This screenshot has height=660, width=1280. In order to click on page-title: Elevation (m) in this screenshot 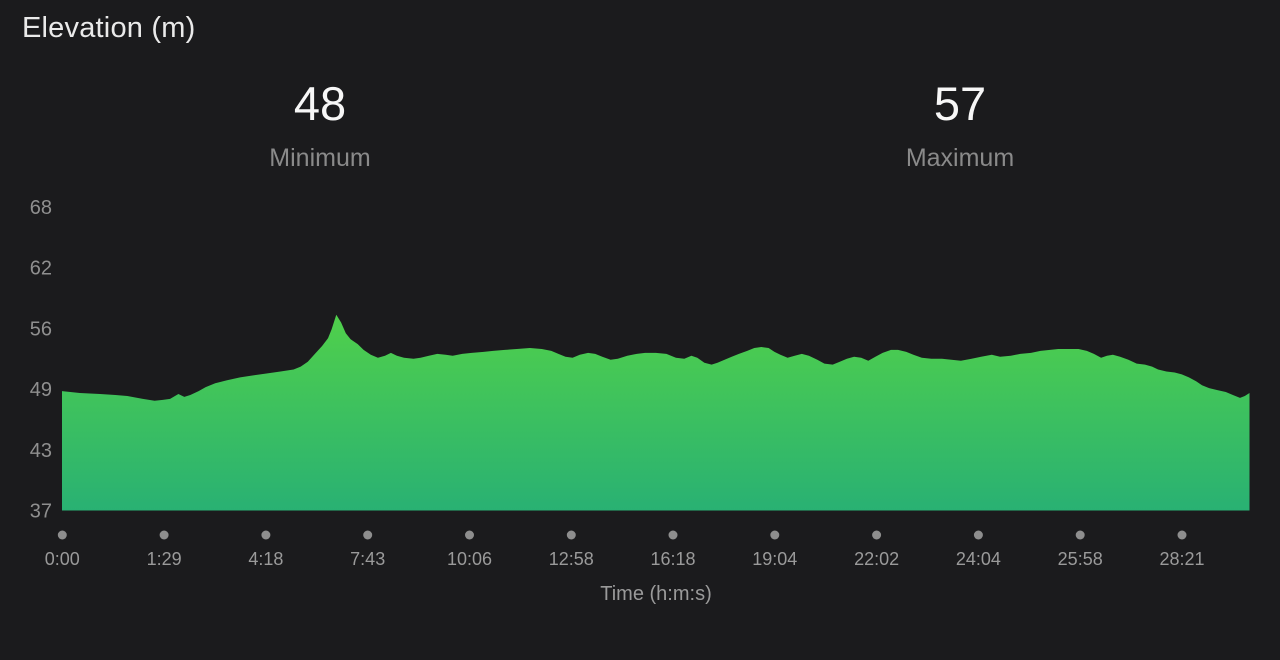, I will do `click(109, 28)`.